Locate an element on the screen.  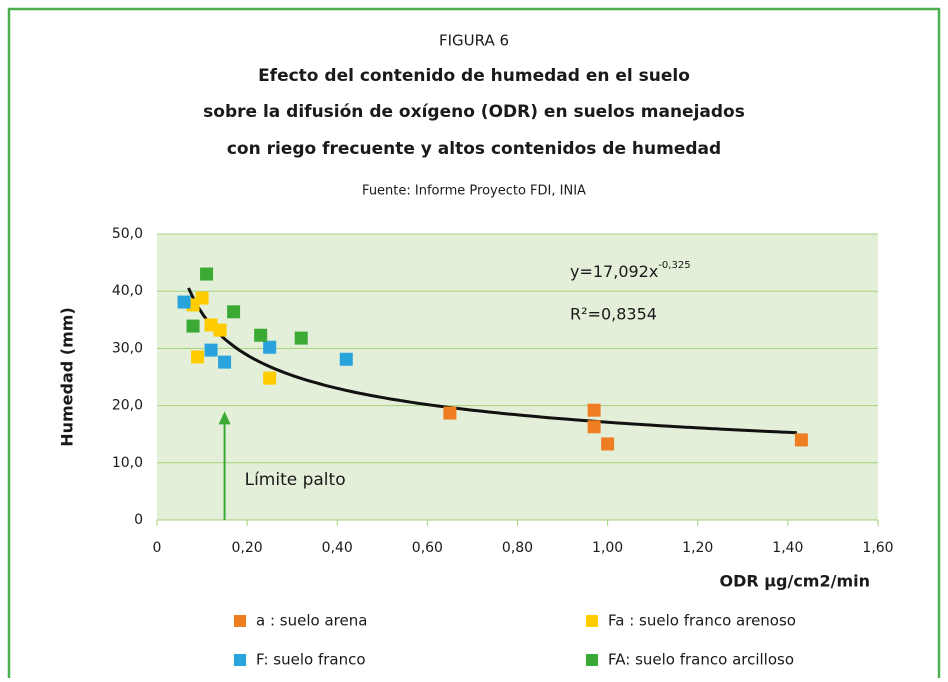
y-tick-label: 0 is located at coordinates (138, 520).